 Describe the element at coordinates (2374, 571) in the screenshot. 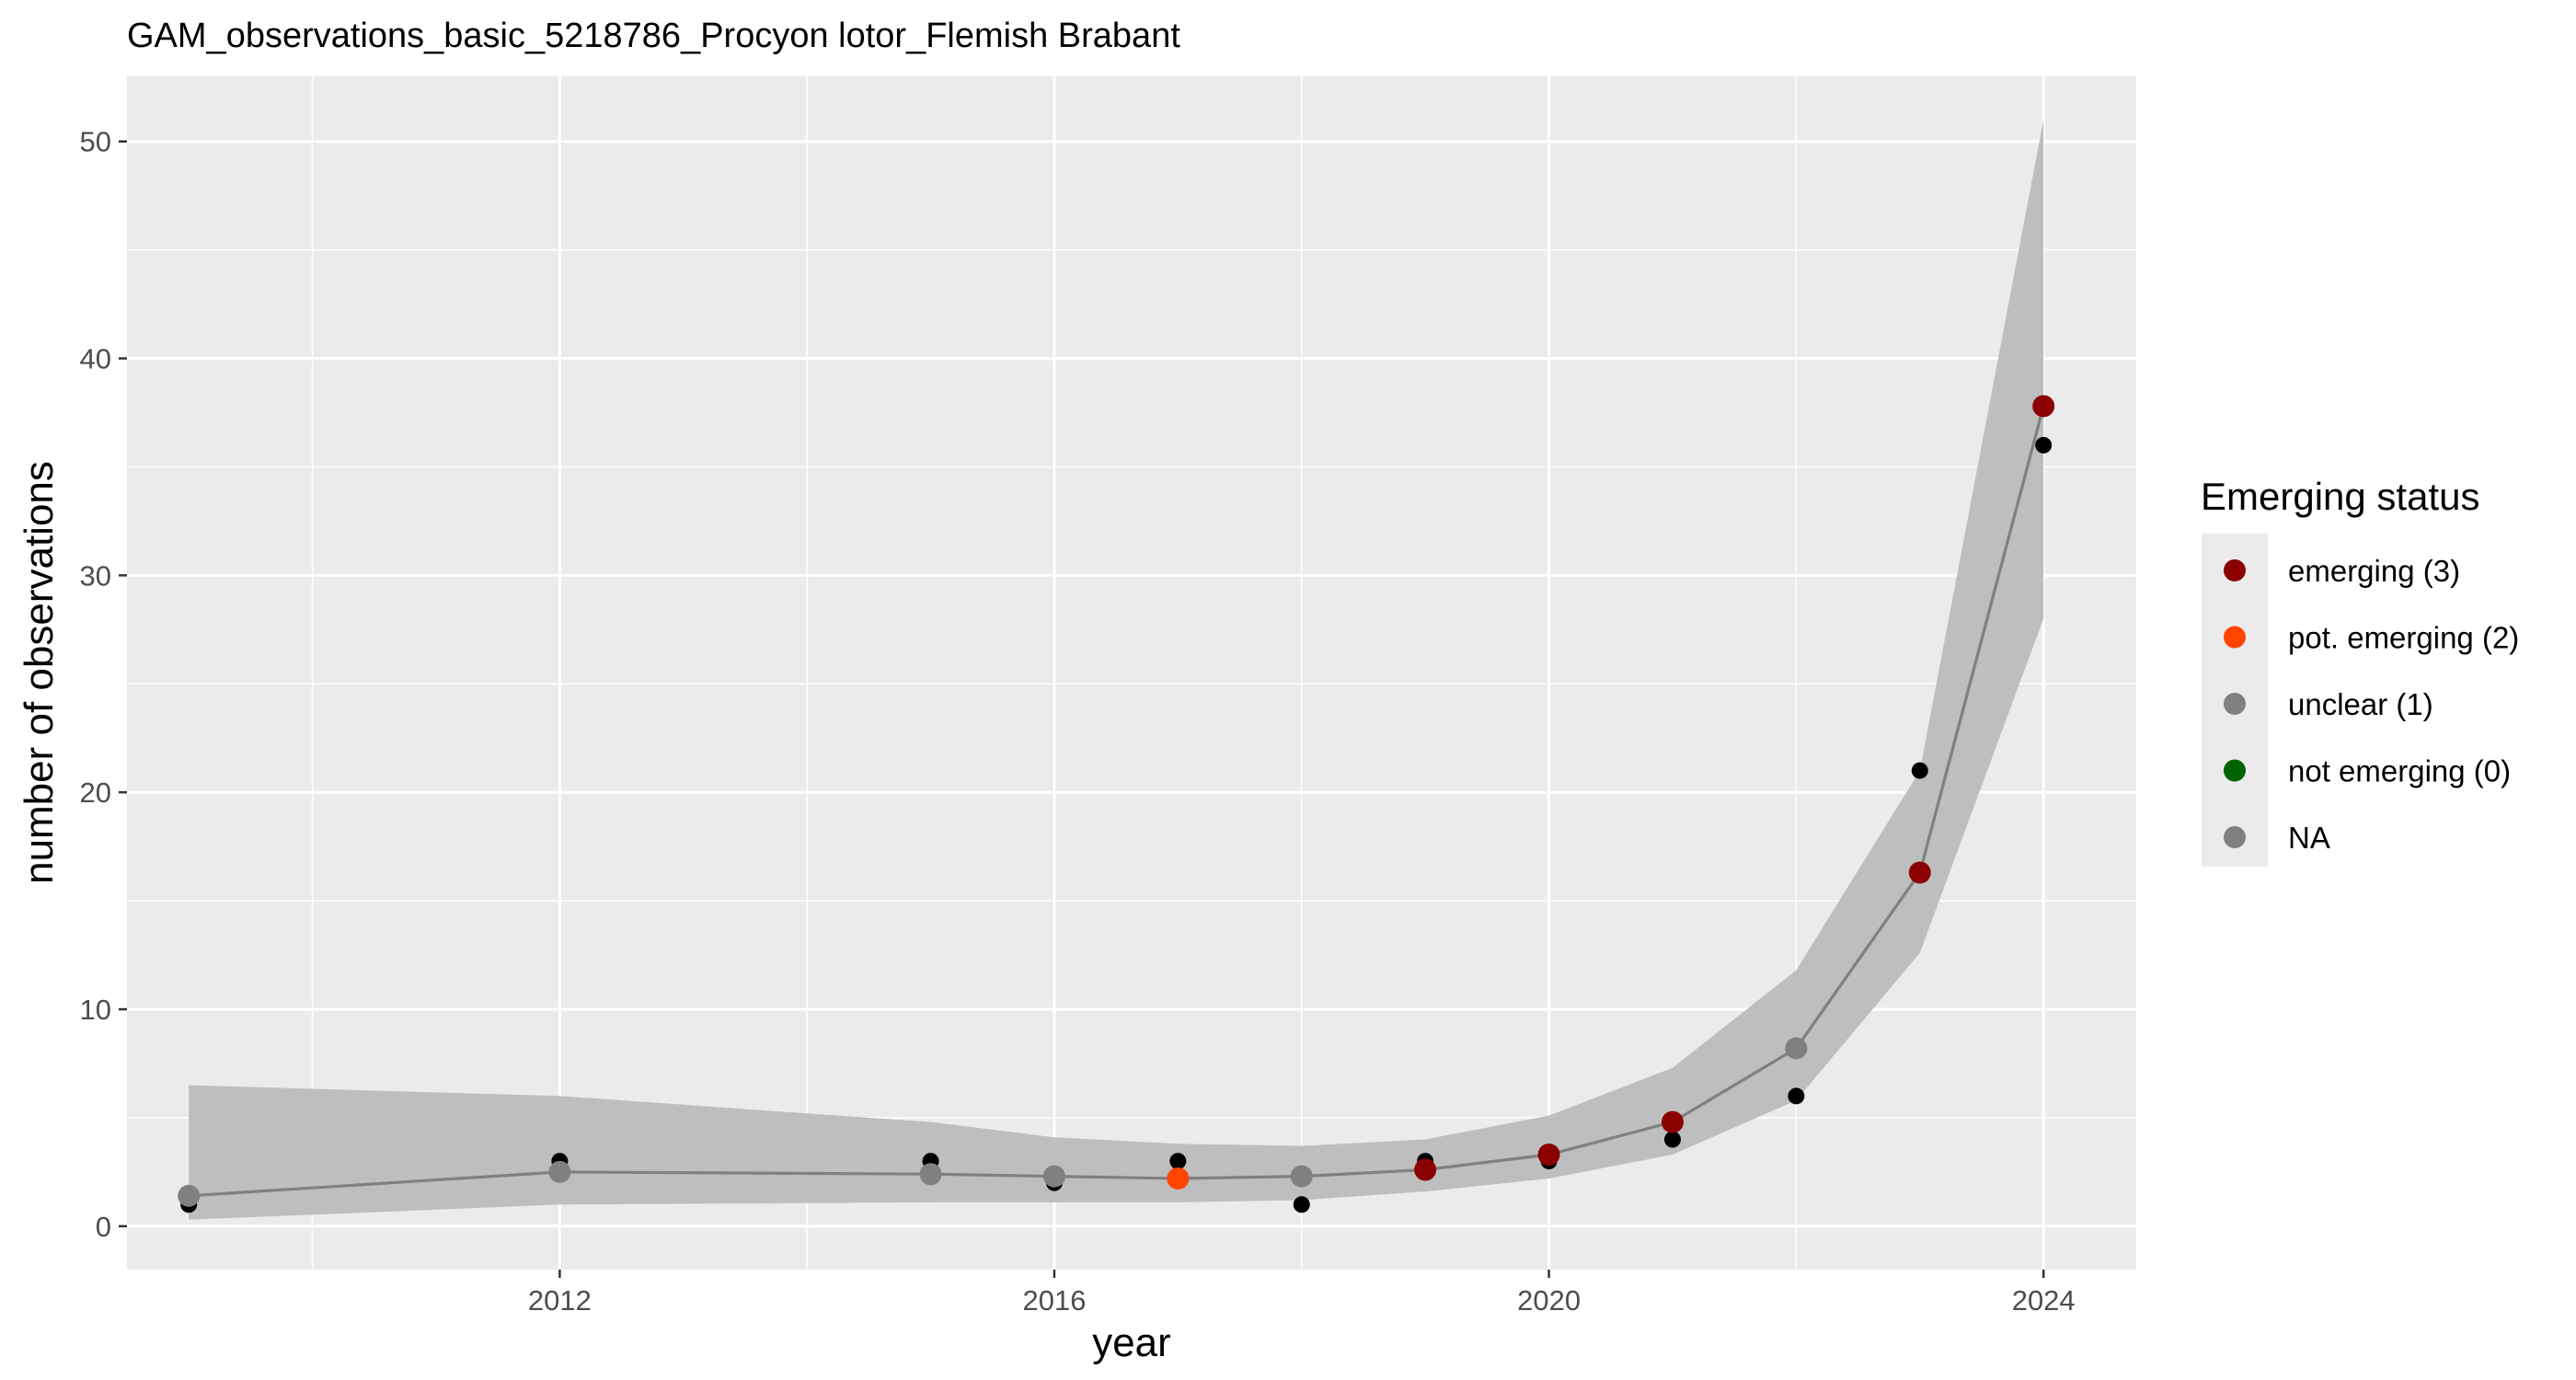

I see `legend-label: emerging (3)` at that location.